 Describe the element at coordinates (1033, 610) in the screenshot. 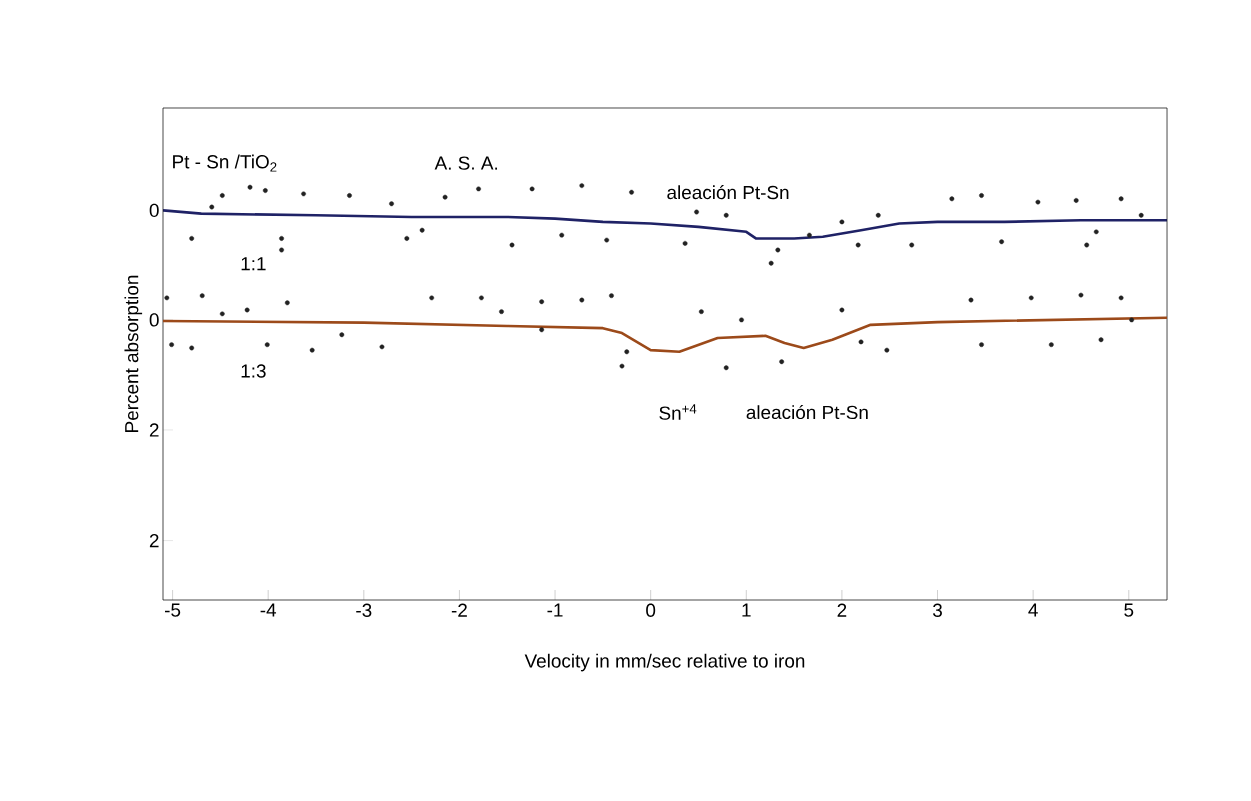

I see `x-tick-label: 4` at that location.